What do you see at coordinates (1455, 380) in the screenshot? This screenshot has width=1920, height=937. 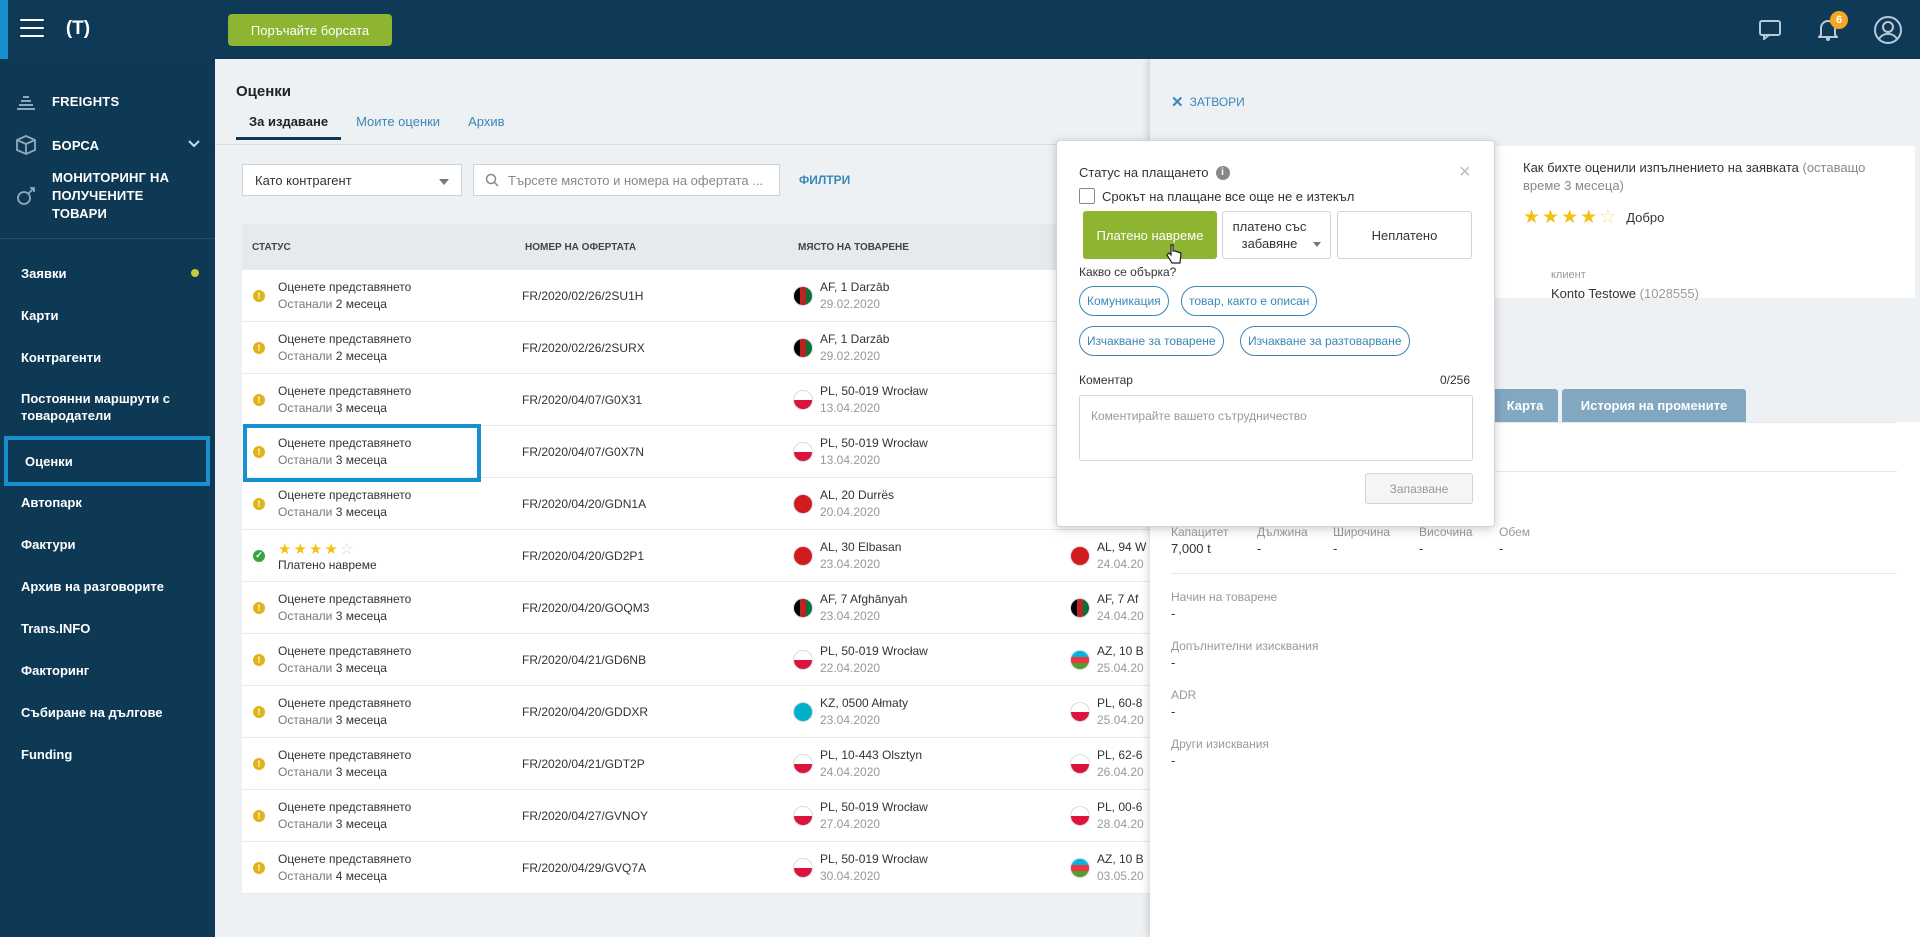 I see `comment-counter: 0/256` at bounding box center [1455, 380].